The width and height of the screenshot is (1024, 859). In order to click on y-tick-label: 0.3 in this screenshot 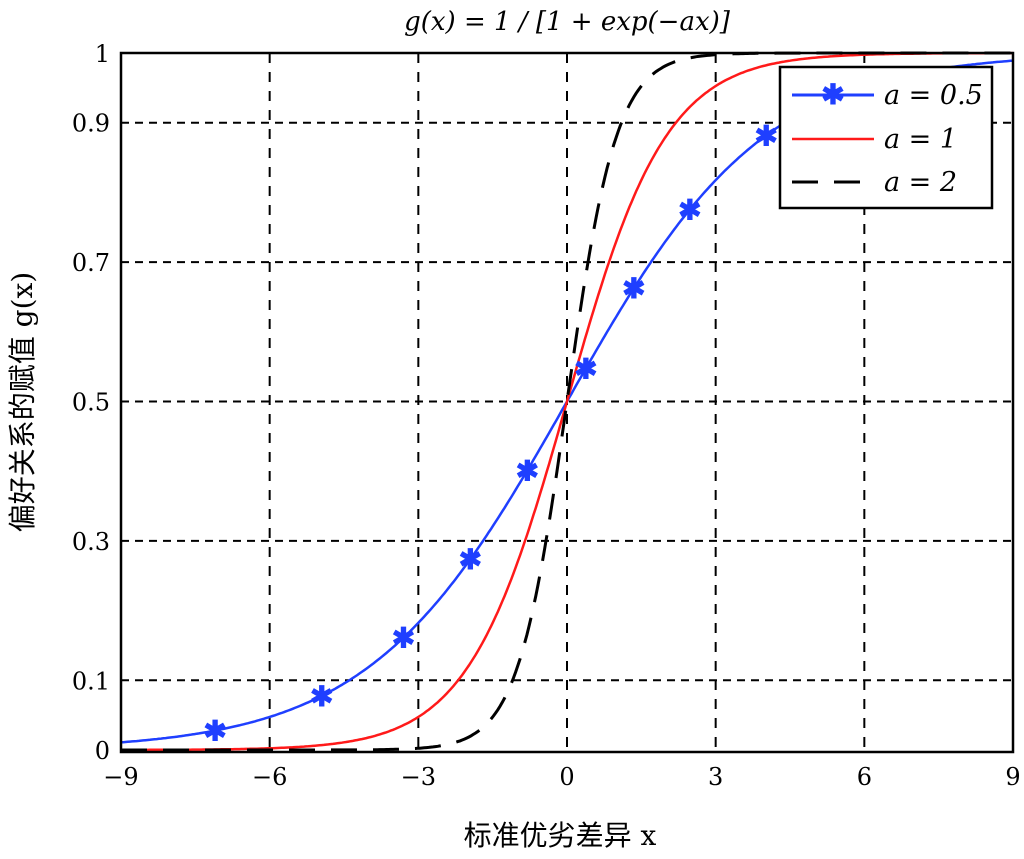, I will do `click(91, 542)`.